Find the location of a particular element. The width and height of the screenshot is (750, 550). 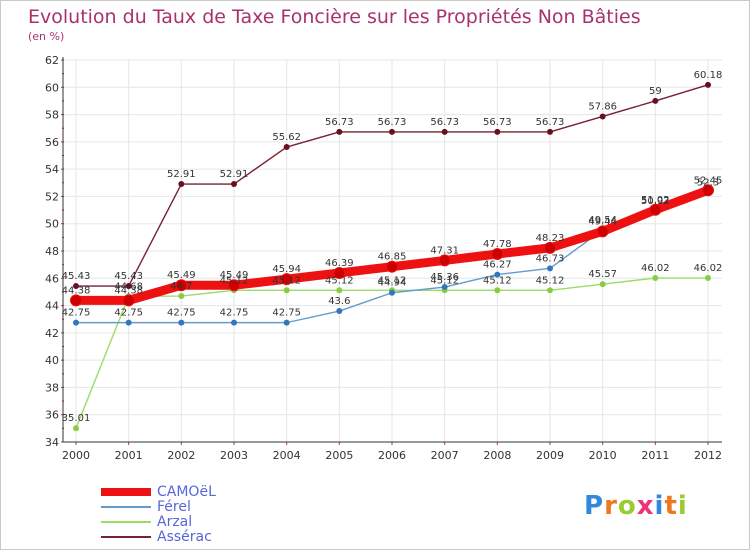

data-label-ferel: 42.75 is located at coordinates (181, 313).